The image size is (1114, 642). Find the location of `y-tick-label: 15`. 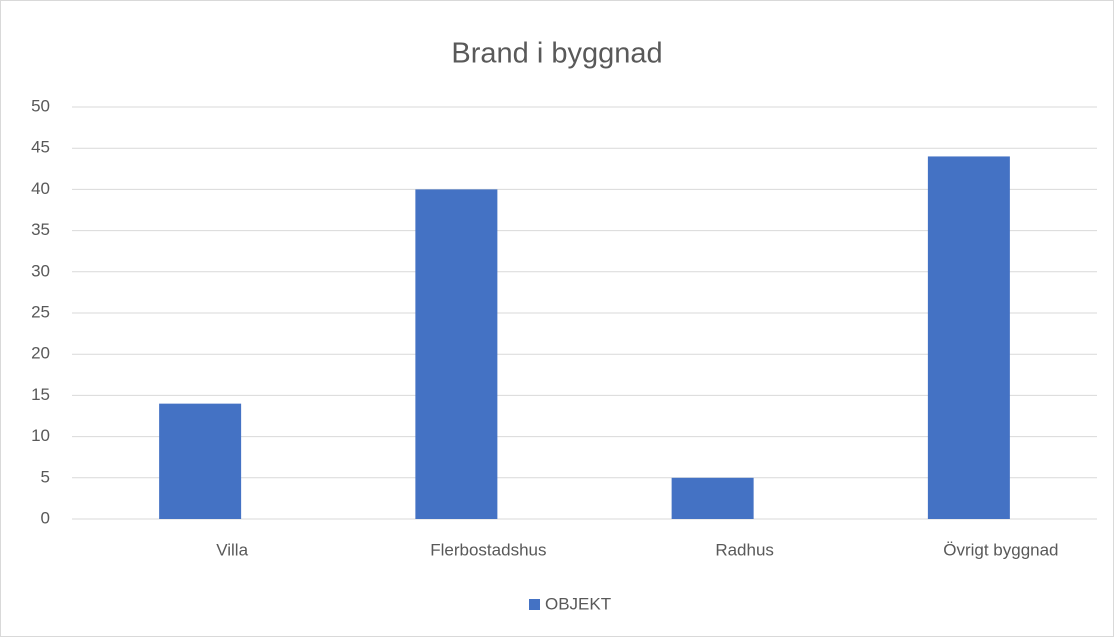

y-tick-label: 15 is located at coordinates (40, 394).